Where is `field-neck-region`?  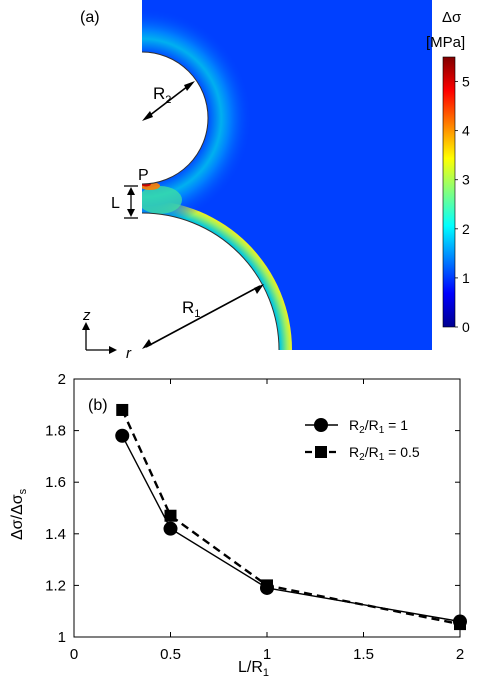 field-neck-region is located at coordinates (162, 200).